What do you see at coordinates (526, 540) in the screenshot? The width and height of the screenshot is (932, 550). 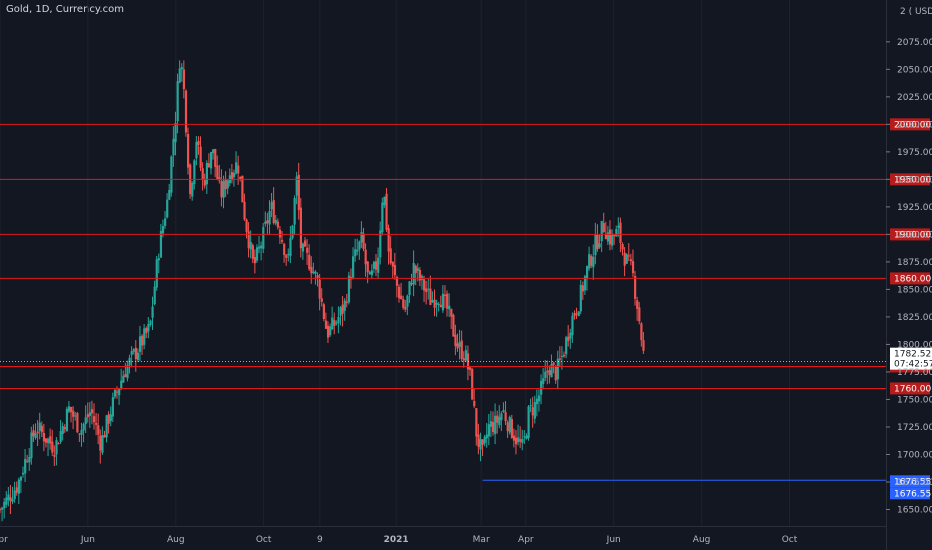 I see `x-tick-label: Apr` at bounding box center [526, 540].